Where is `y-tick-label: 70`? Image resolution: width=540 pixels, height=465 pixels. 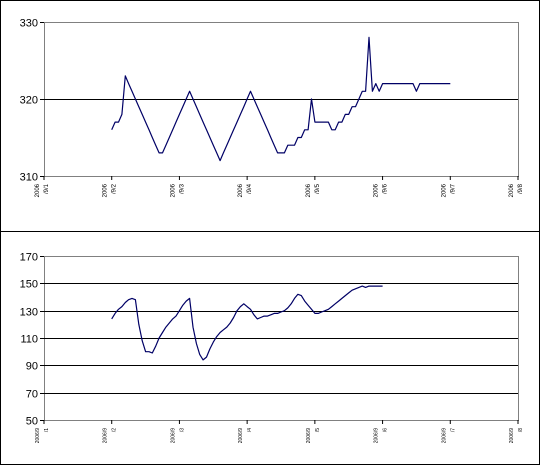
y-tick-label: 70 is located at coordinates (32, 395).